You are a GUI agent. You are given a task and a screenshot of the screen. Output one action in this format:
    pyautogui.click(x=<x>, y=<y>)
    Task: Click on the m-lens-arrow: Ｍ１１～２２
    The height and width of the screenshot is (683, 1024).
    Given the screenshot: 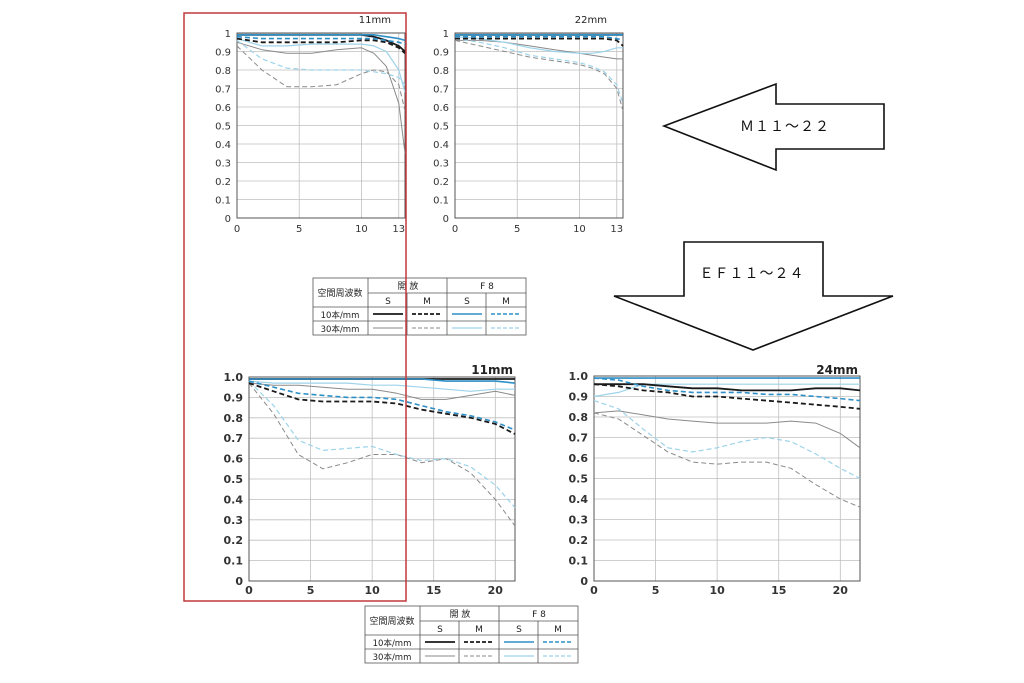 What is the action you would take?
    pyautogui.click(x=773, y=127)
    